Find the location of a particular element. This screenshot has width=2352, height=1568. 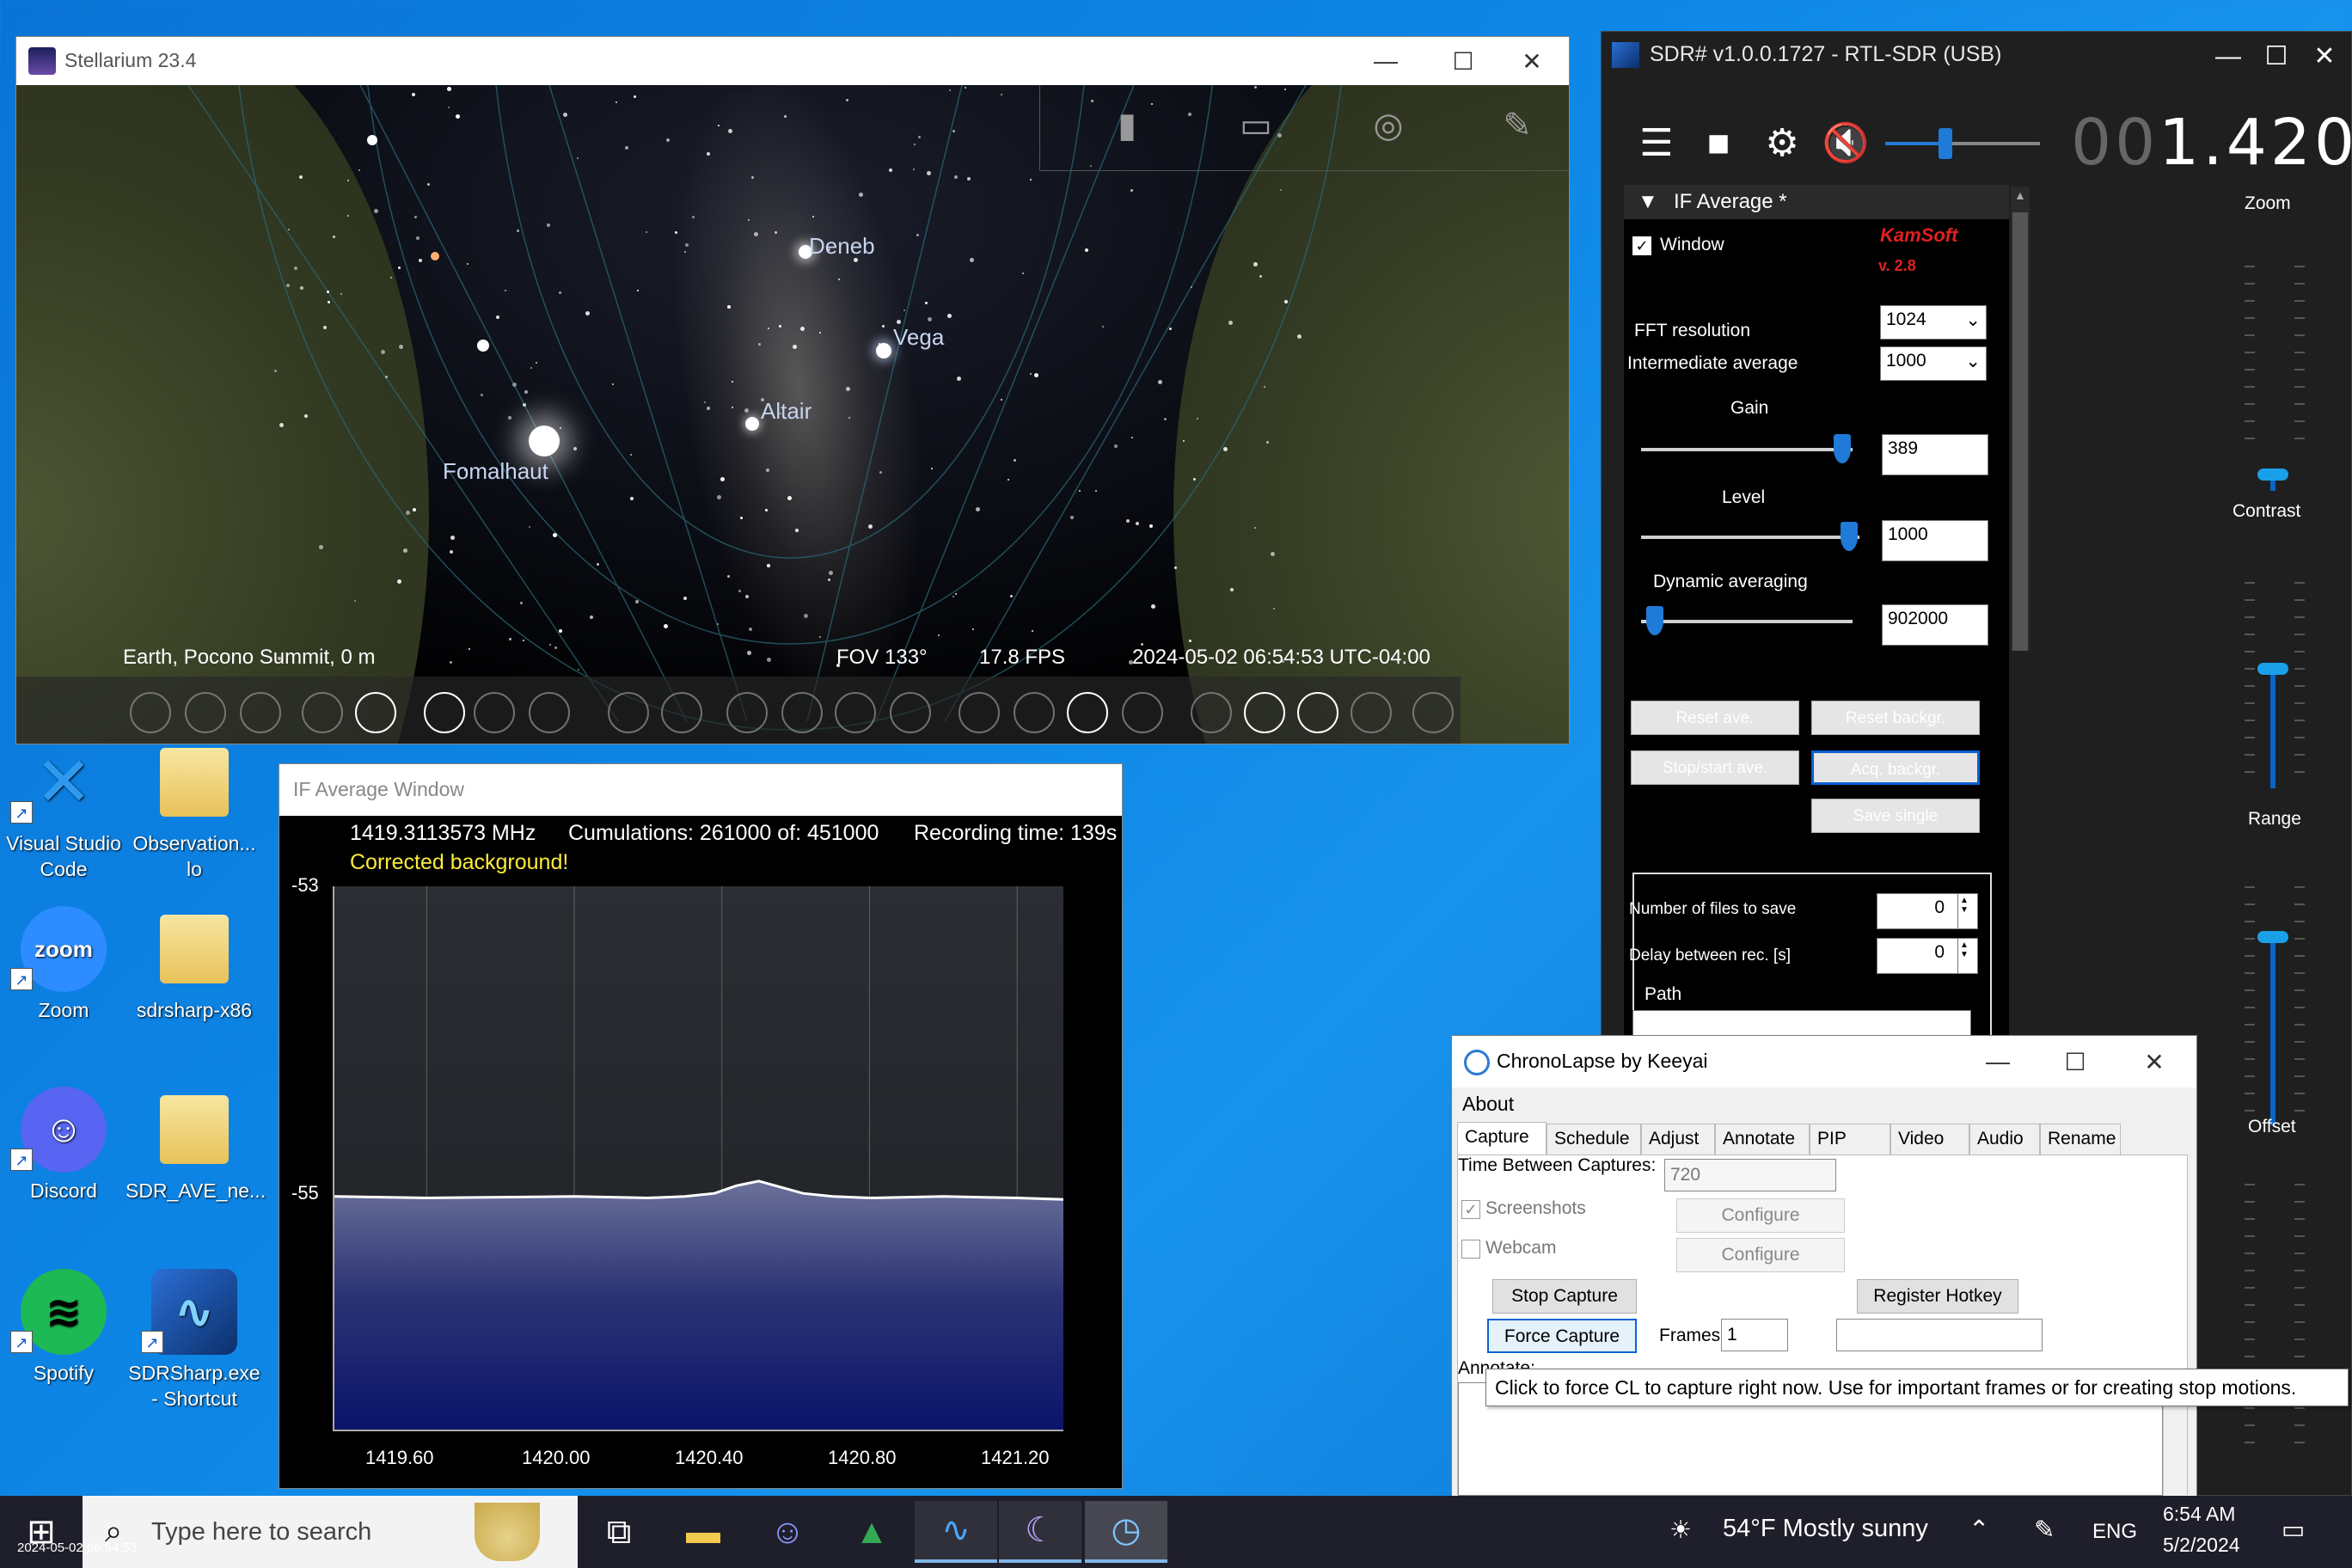

ground-icon is located at coordinates (444, 712).